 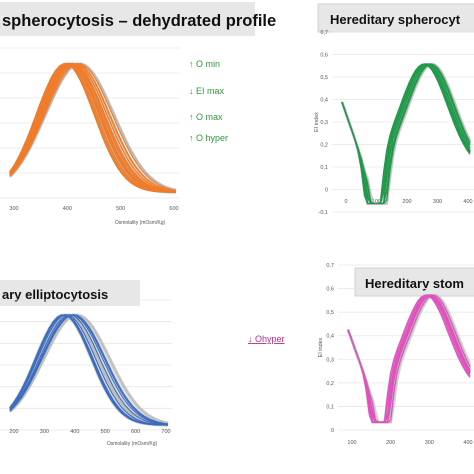 I want to click on panel-3-title-box, so click(x=70, y=293).